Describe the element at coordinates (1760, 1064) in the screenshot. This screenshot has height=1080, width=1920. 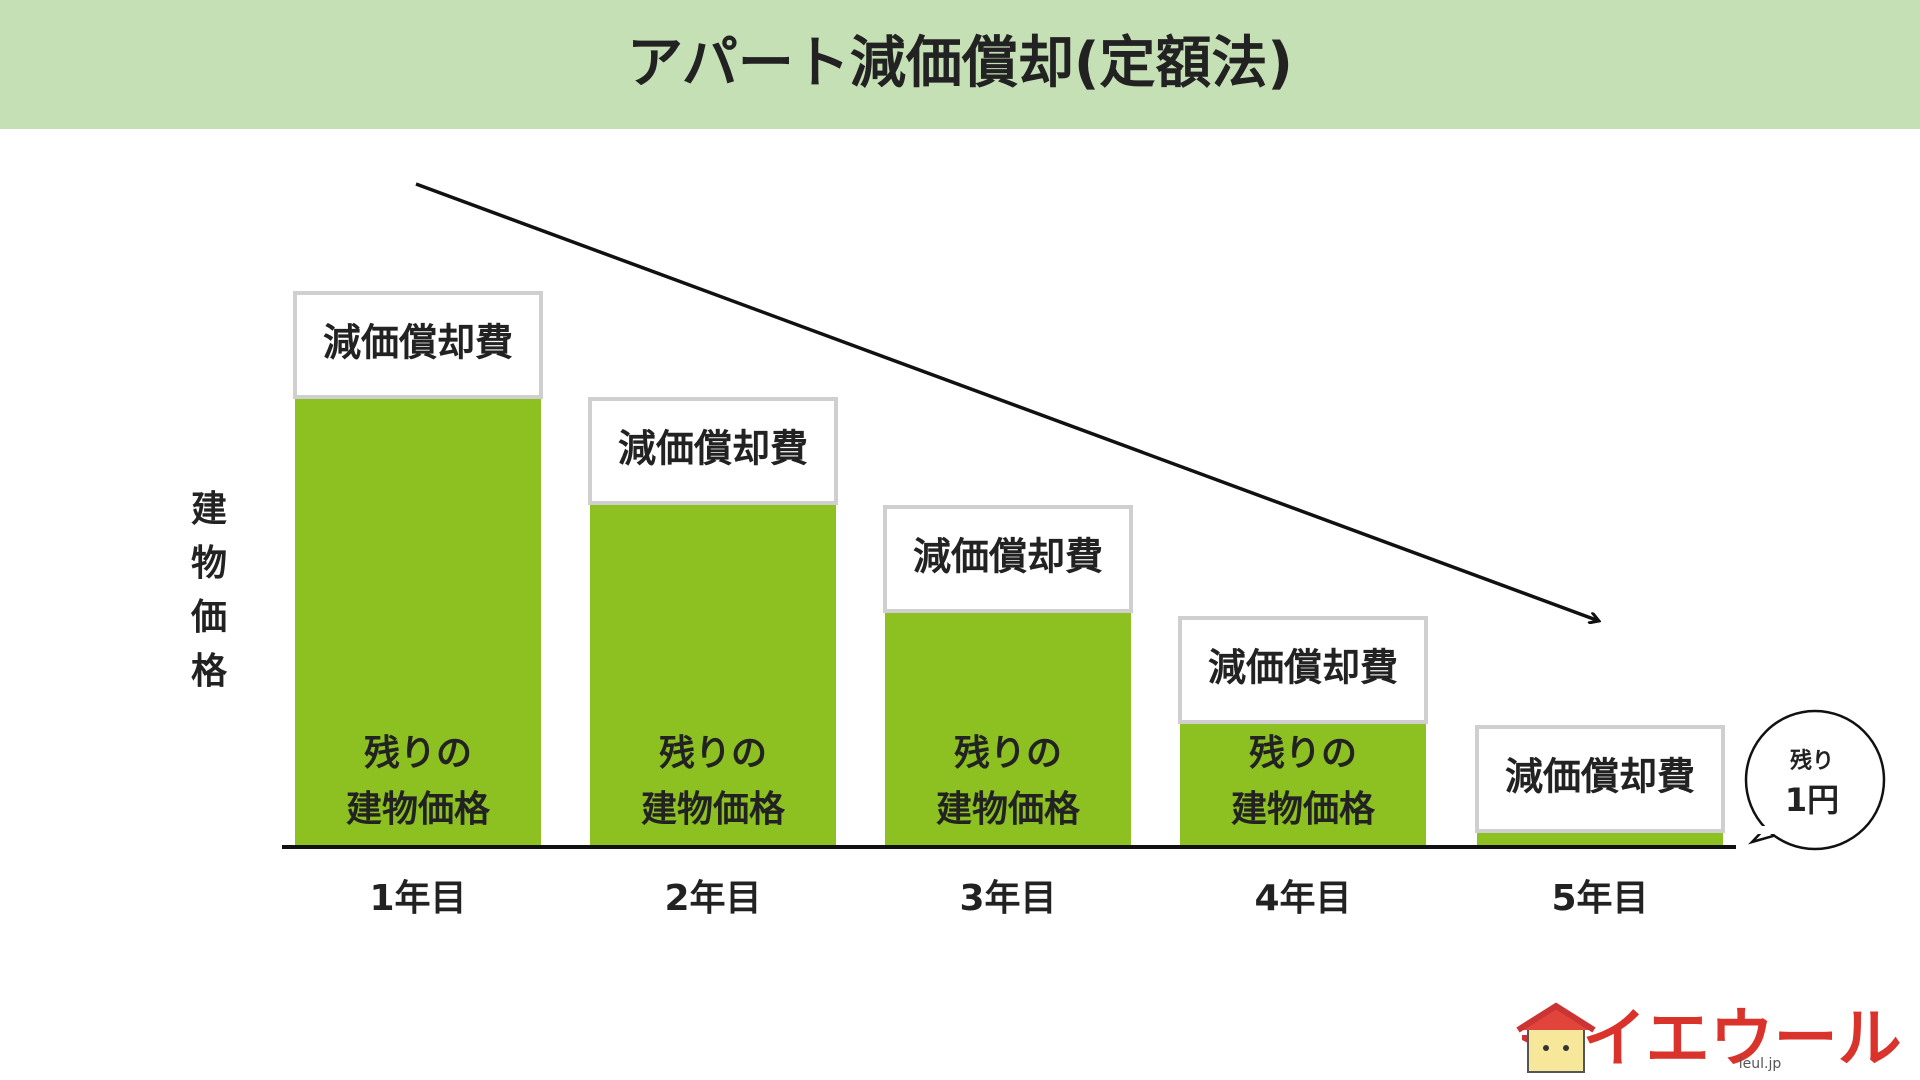
I see `logo-domain: ieul.jp` at that location.